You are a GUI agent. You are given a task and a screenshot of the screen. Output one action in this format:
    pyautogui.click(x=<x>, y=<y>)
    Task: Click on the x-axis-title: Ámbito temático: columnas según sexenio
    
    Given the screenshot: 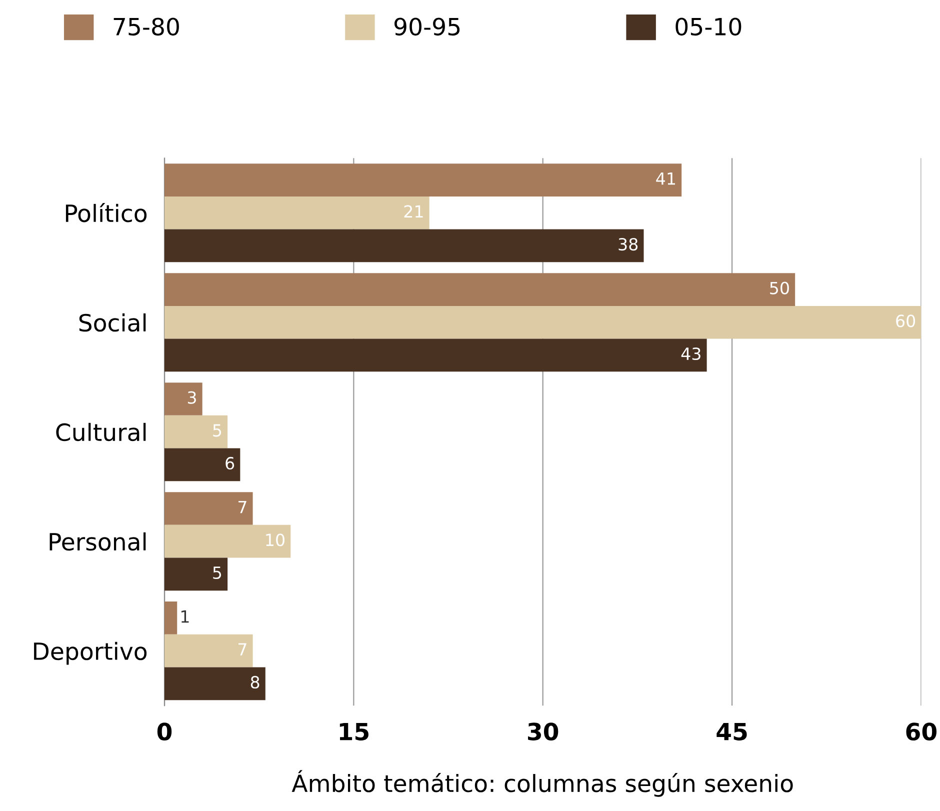 What is the action you would take?
    pyautogui.click(x=542, y=783)
    